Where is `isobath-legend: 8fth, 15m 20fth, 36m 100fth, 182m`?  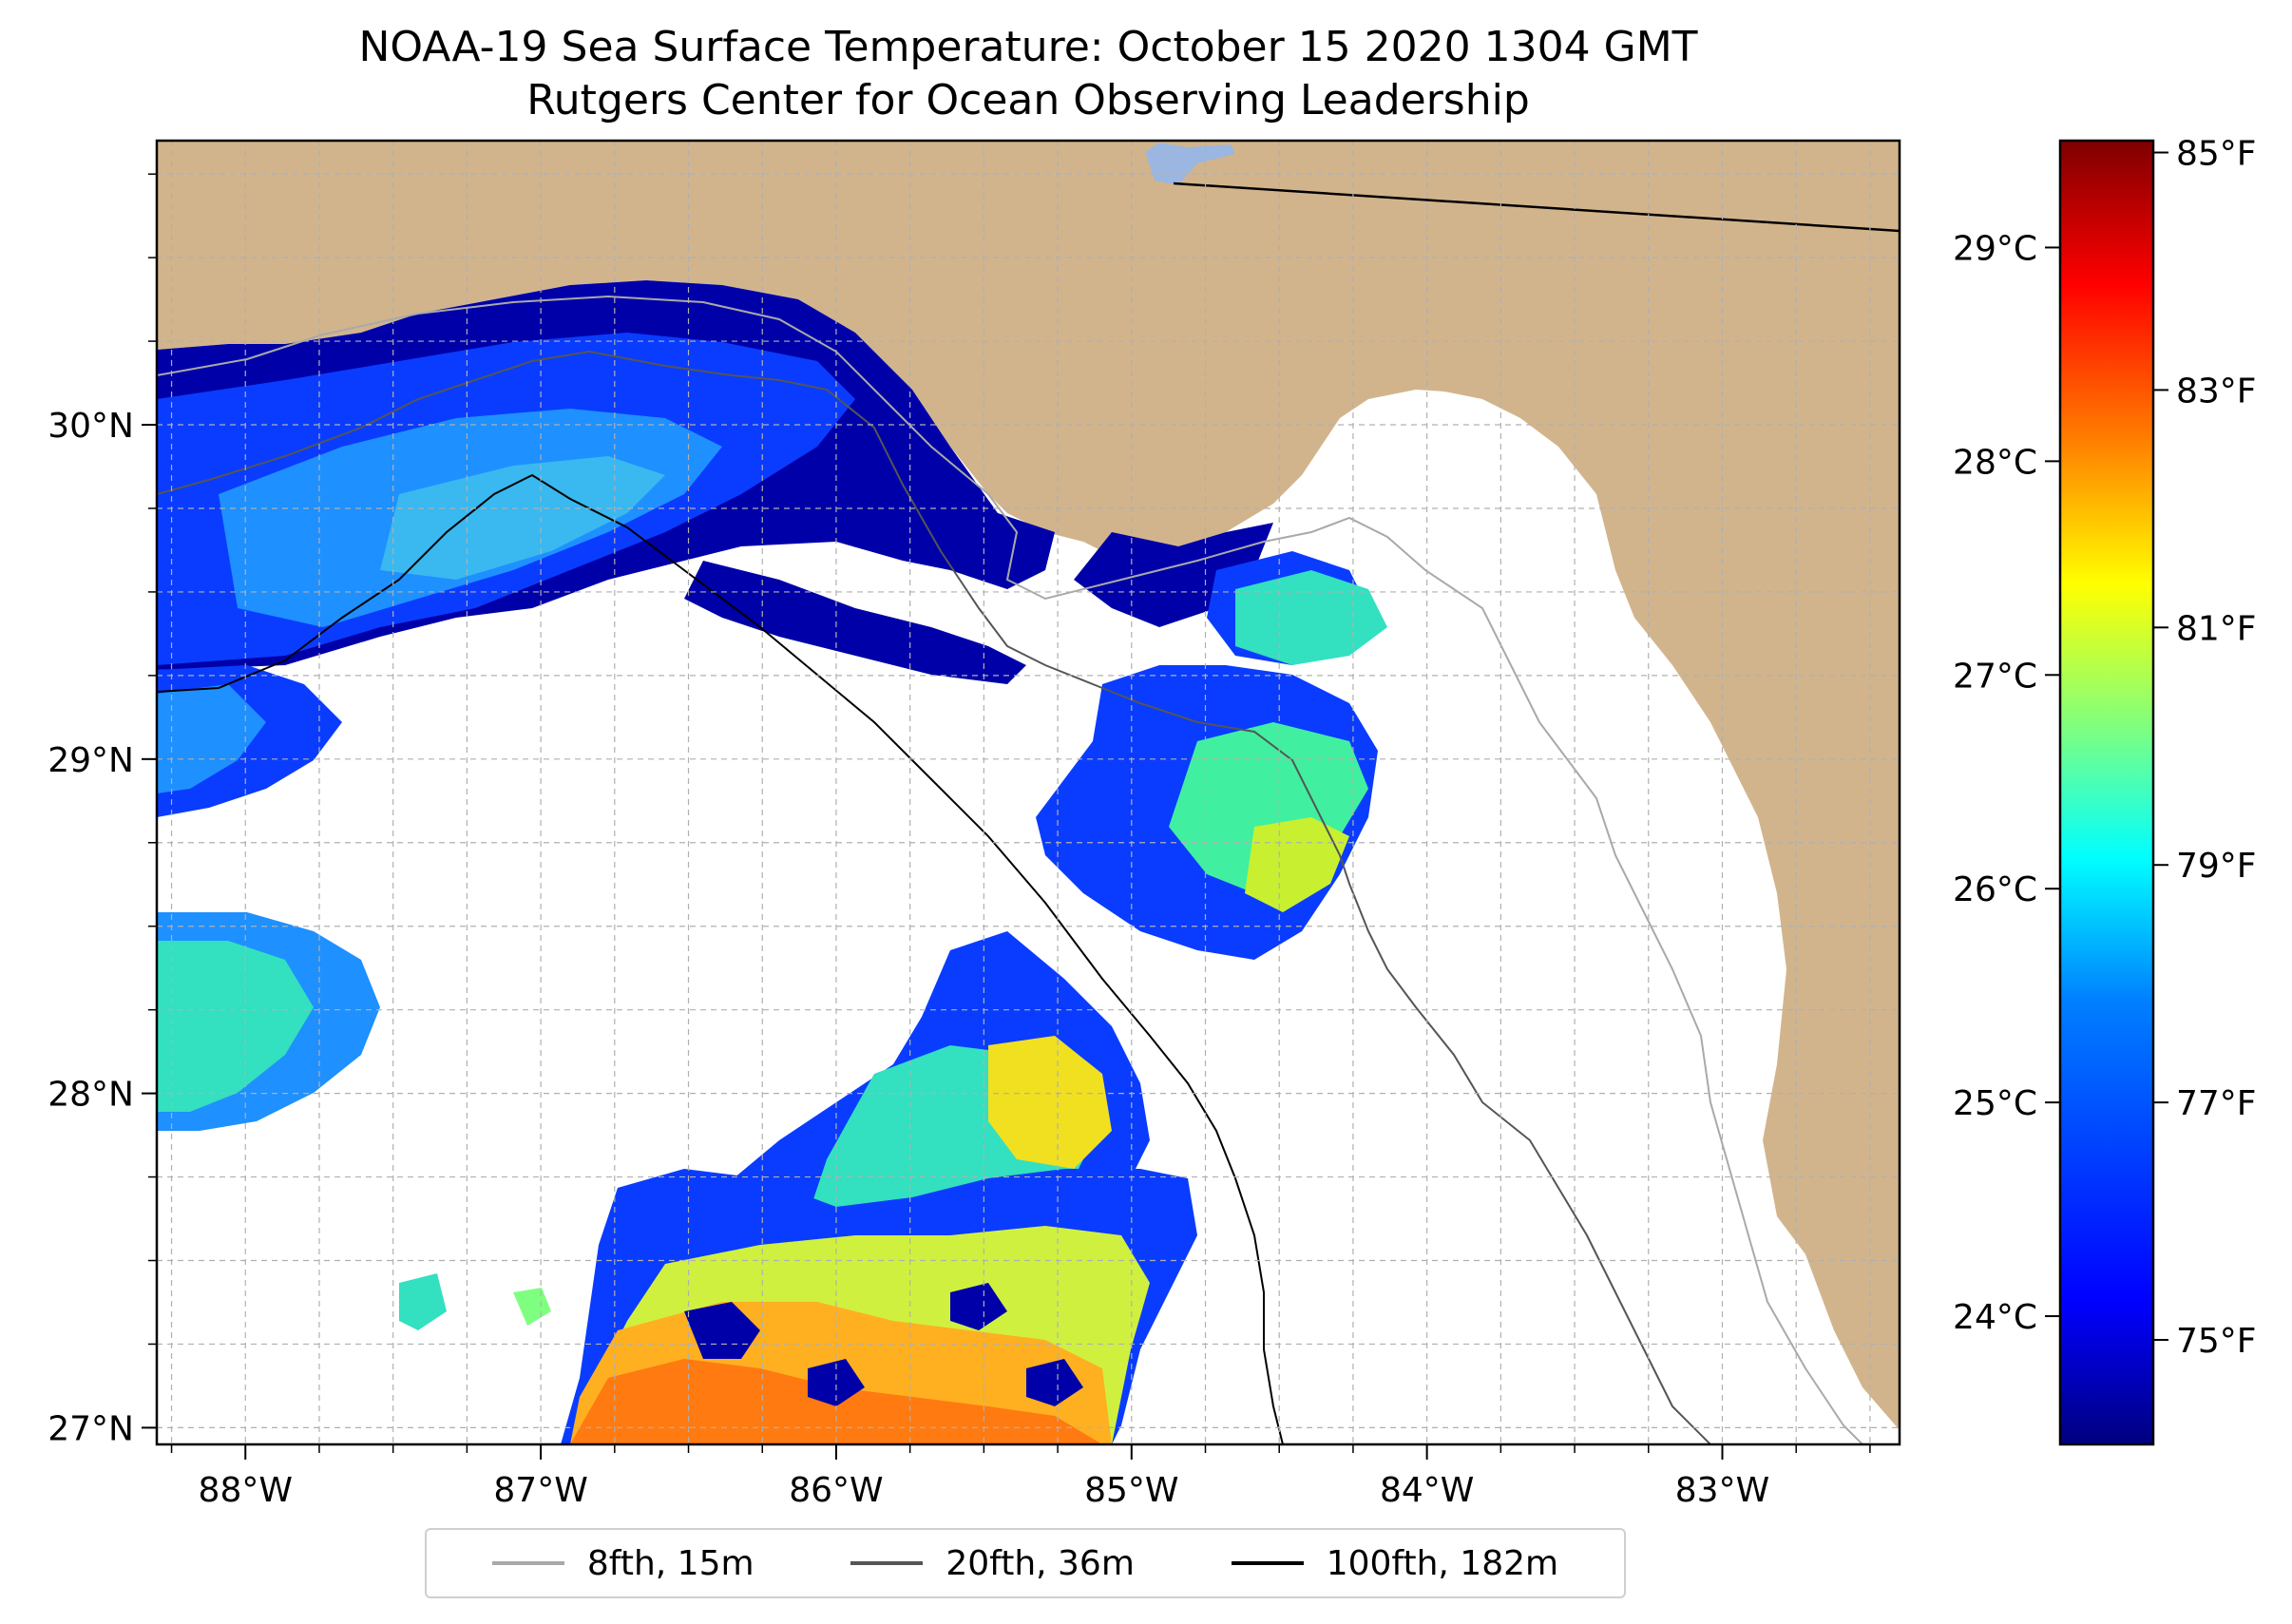
isobath-legend: 8fth, 15m 20fth, 36m 100fth, 182m is located at coordinates (1025, 1563).